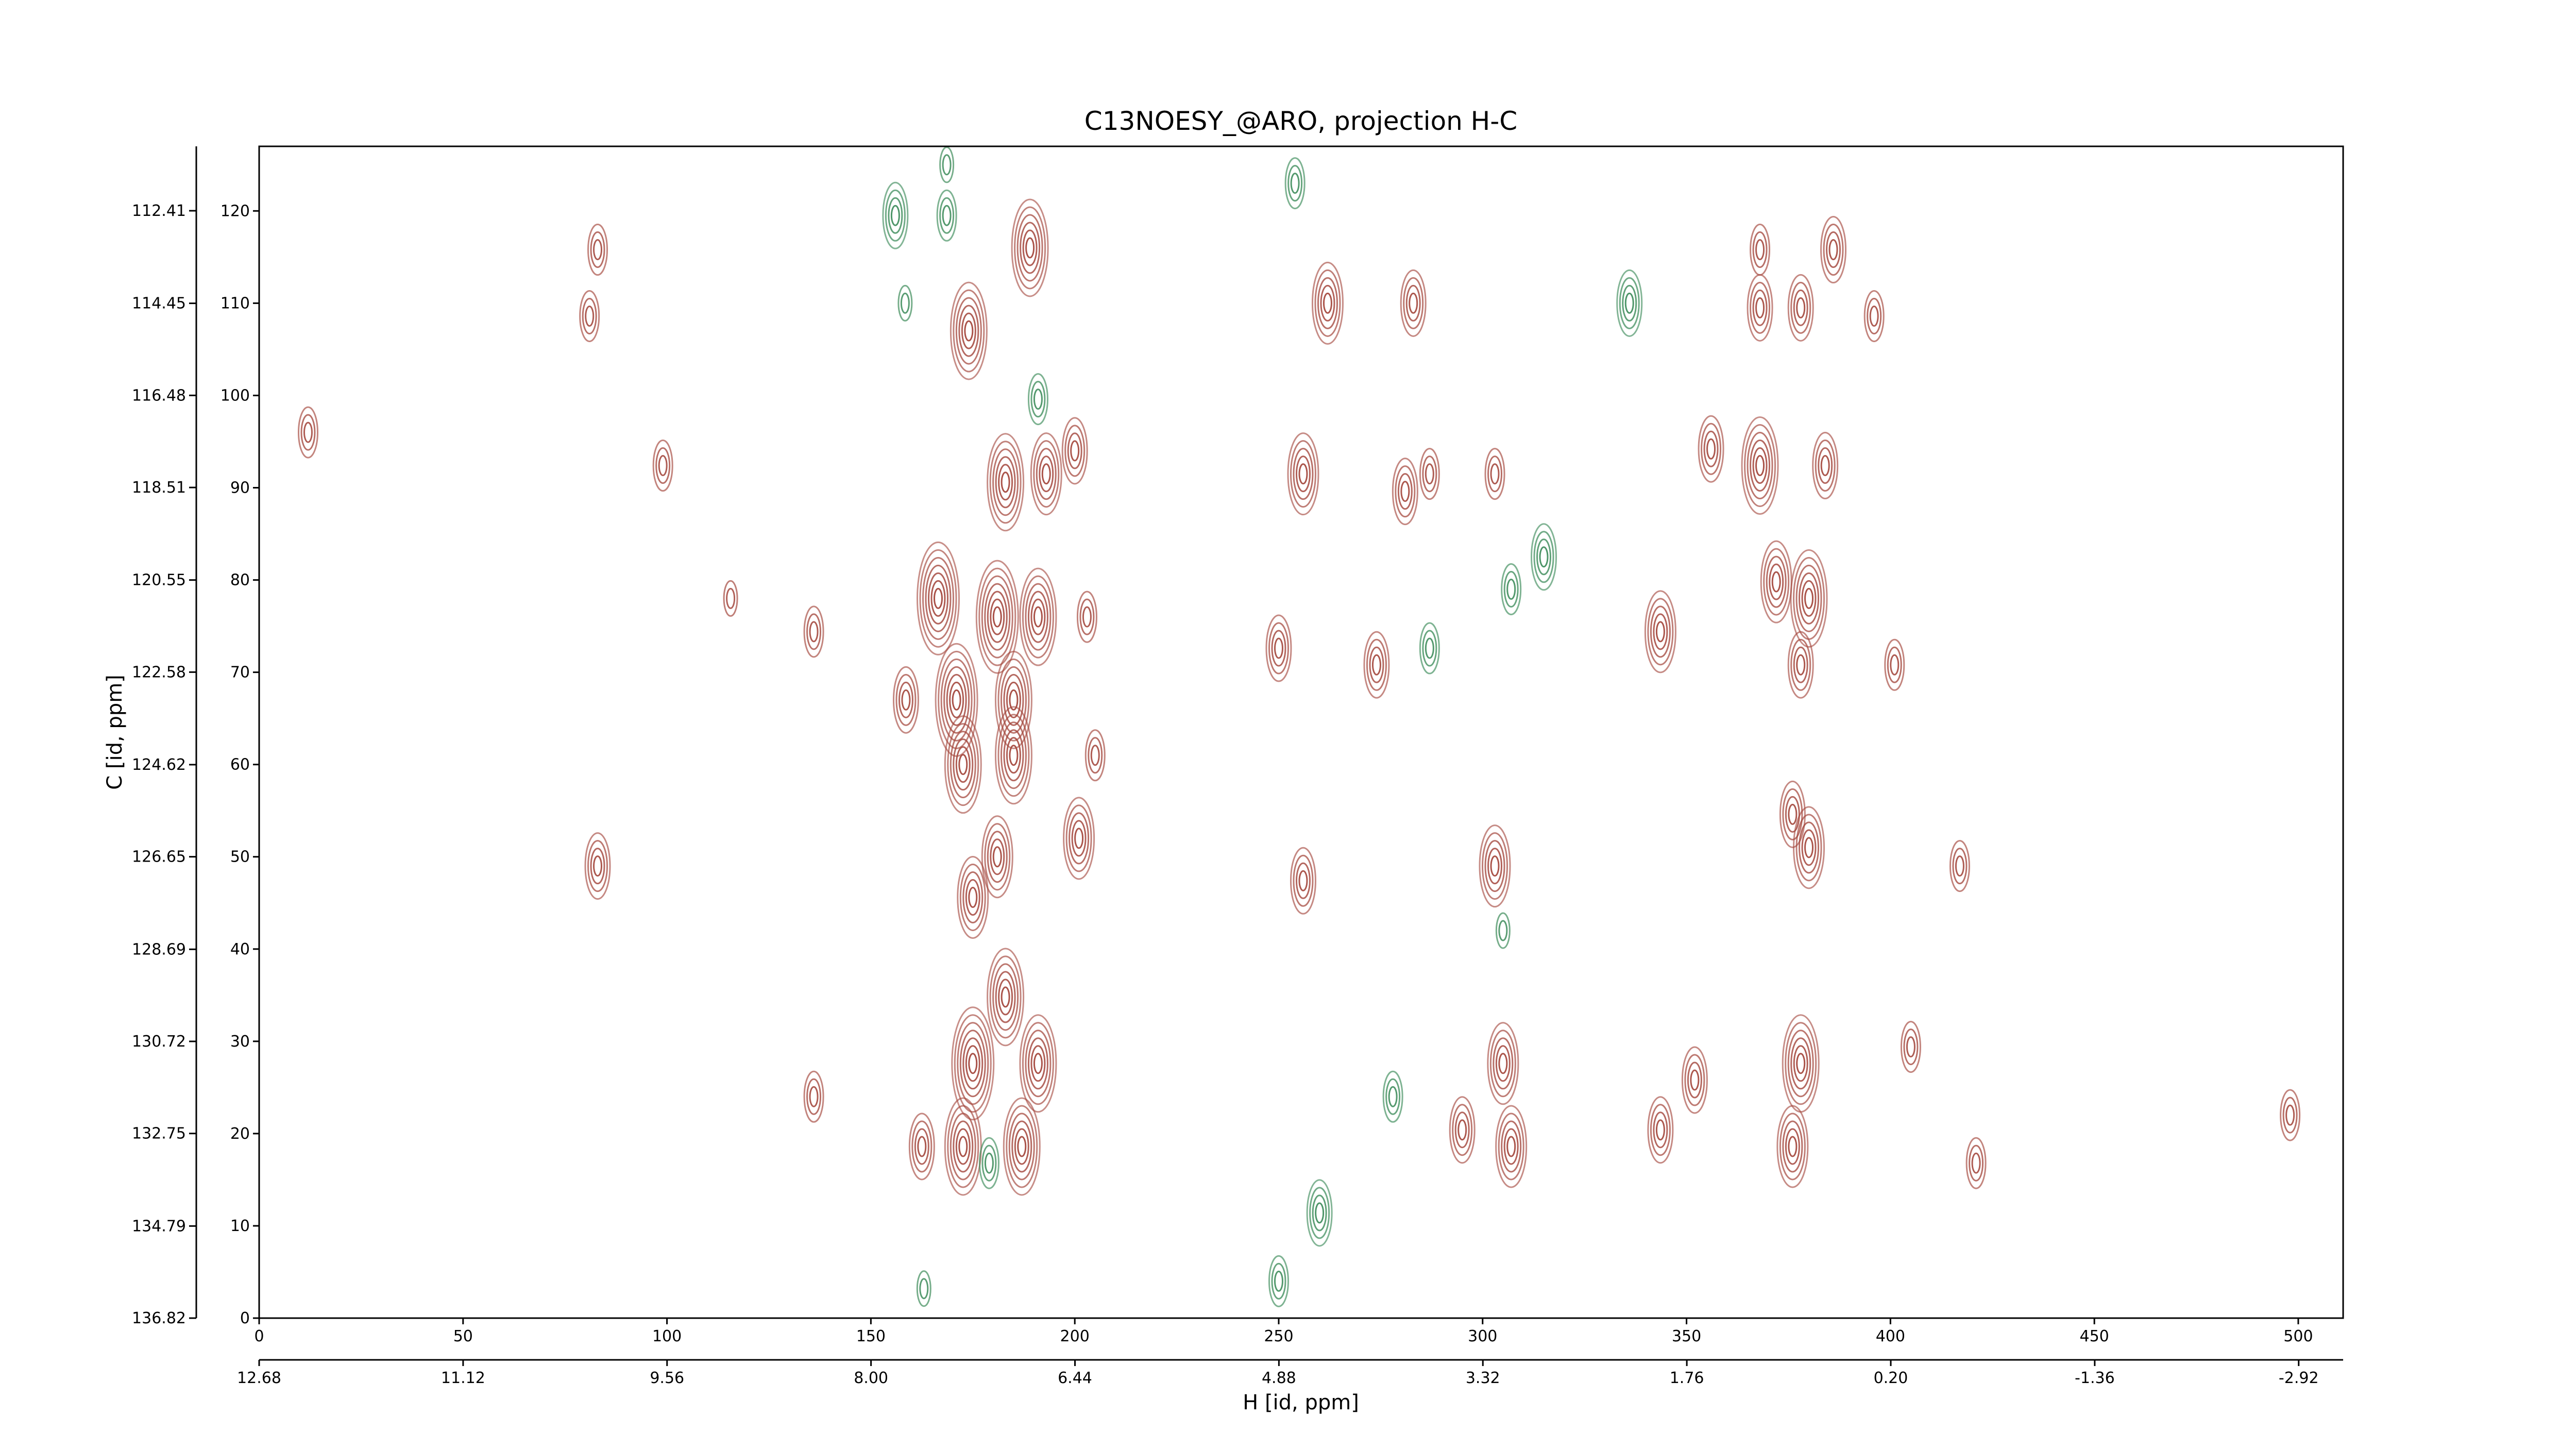  I want to click on y2-tick-label: 114.45, so click(159, 304).